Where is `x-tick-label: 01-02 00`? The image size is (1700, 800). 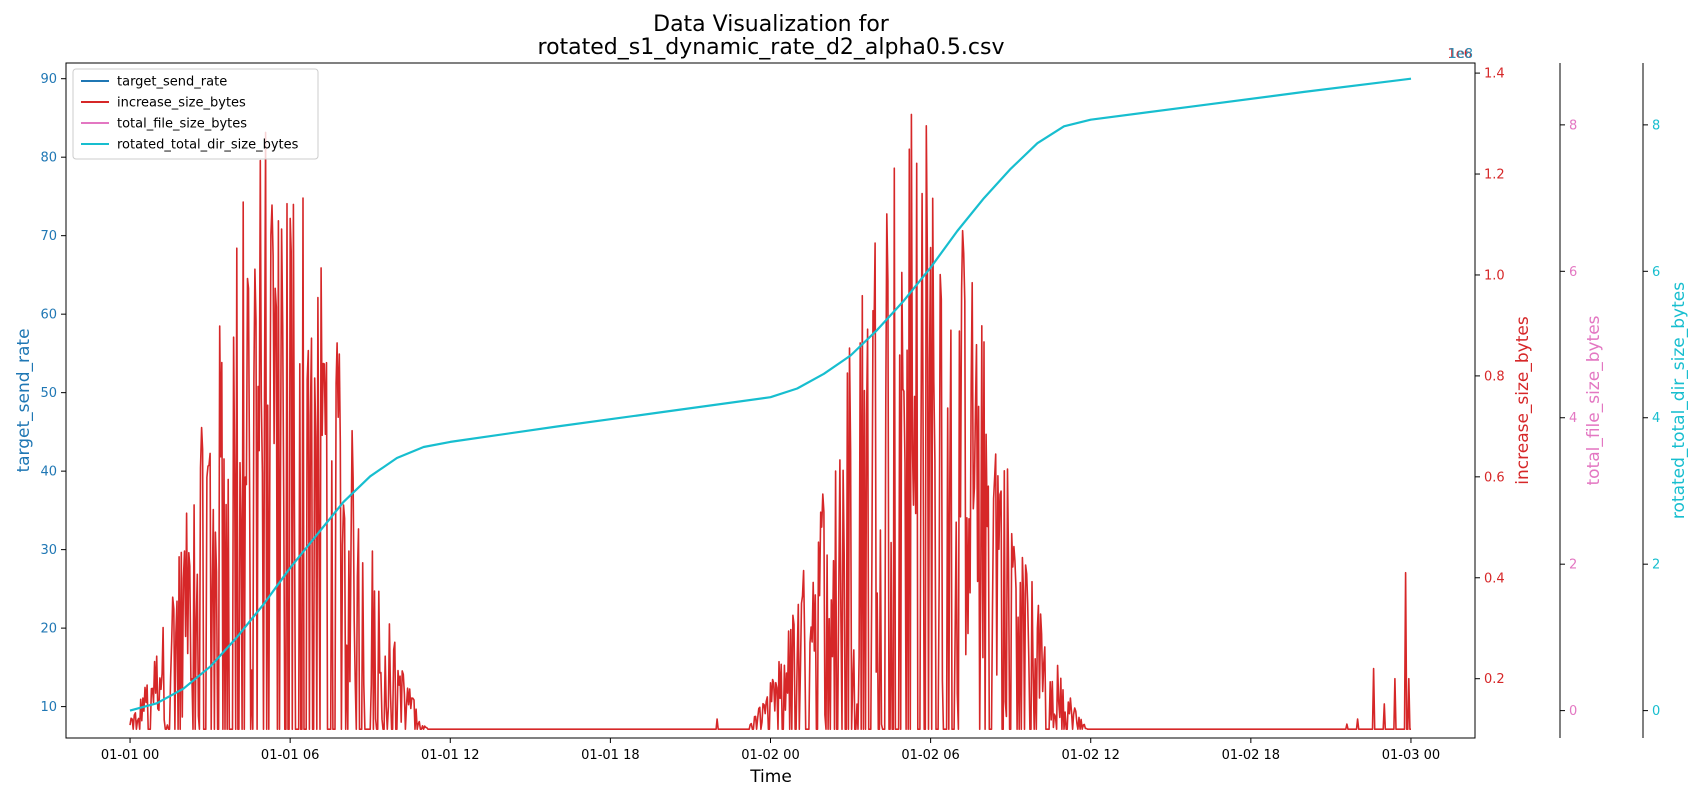
x-tick-label: 01-02 00 is located at coordinates (770, 755).